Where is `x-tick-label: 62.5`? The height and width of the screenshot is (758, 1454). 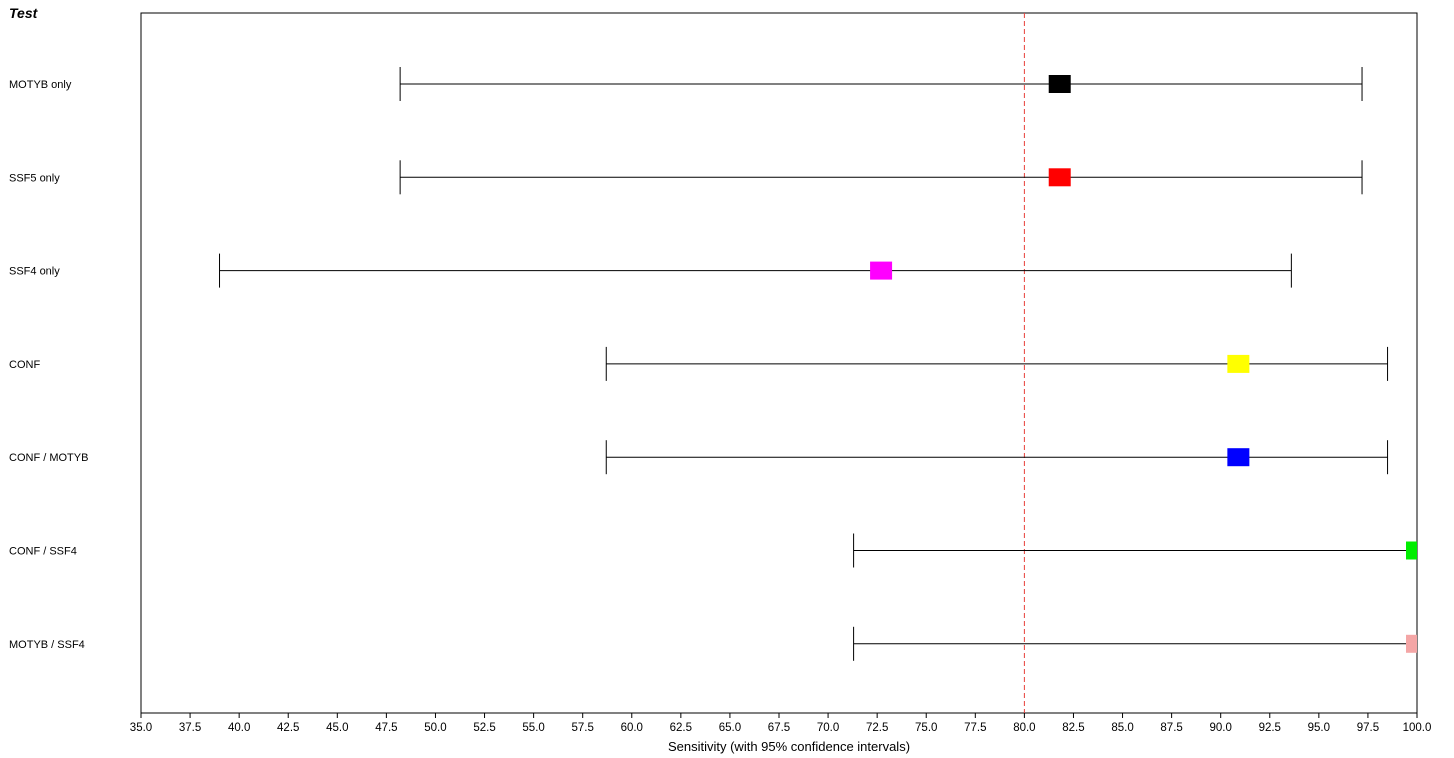
x-tick-label: 62.5 is located at coordinates (681, 728).